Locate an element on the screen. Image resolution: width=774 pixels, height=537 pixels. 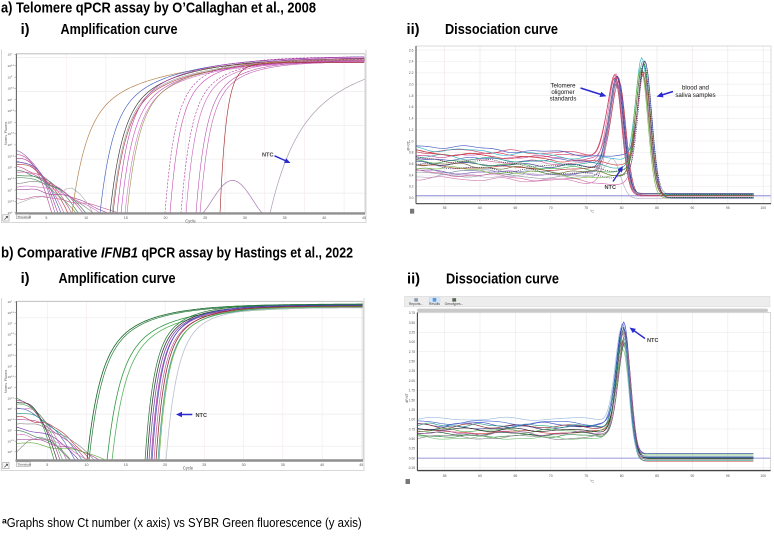
svg-text: 40 is located at coordinates (322, 465).